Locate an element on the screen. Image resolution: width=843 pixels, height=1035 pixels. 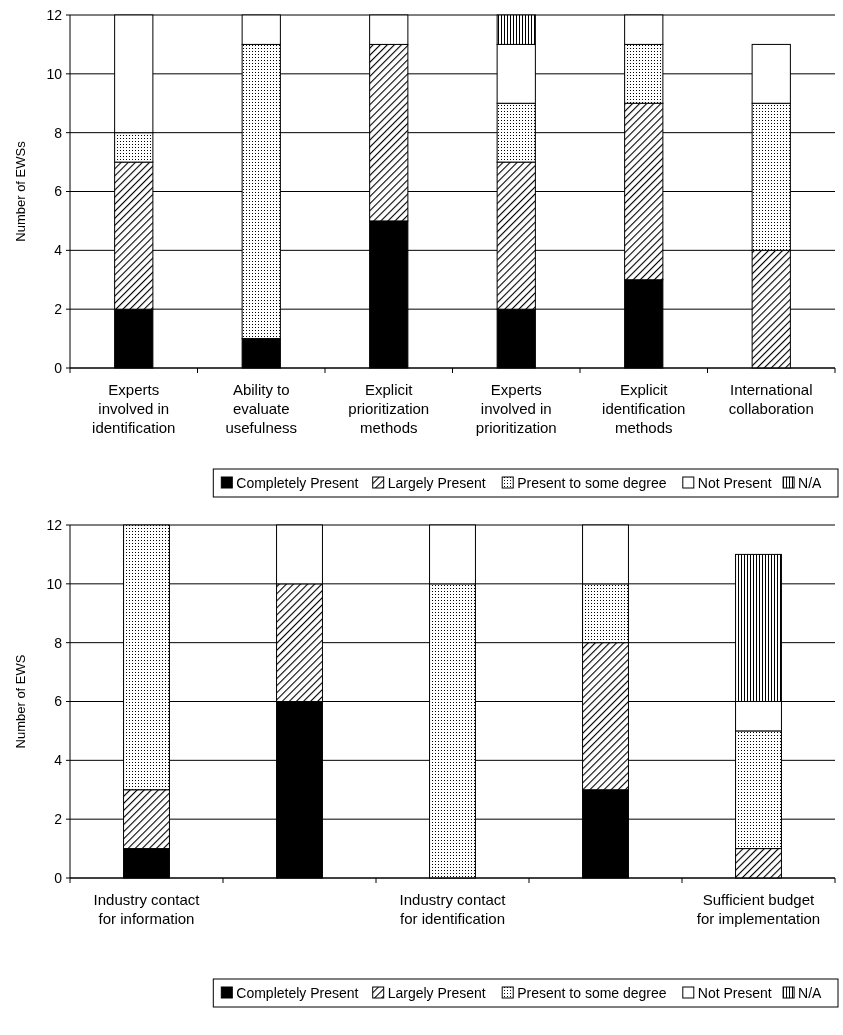
x-tick-label: Ability to evaluate usefulness is located at coordinates (261, 408).